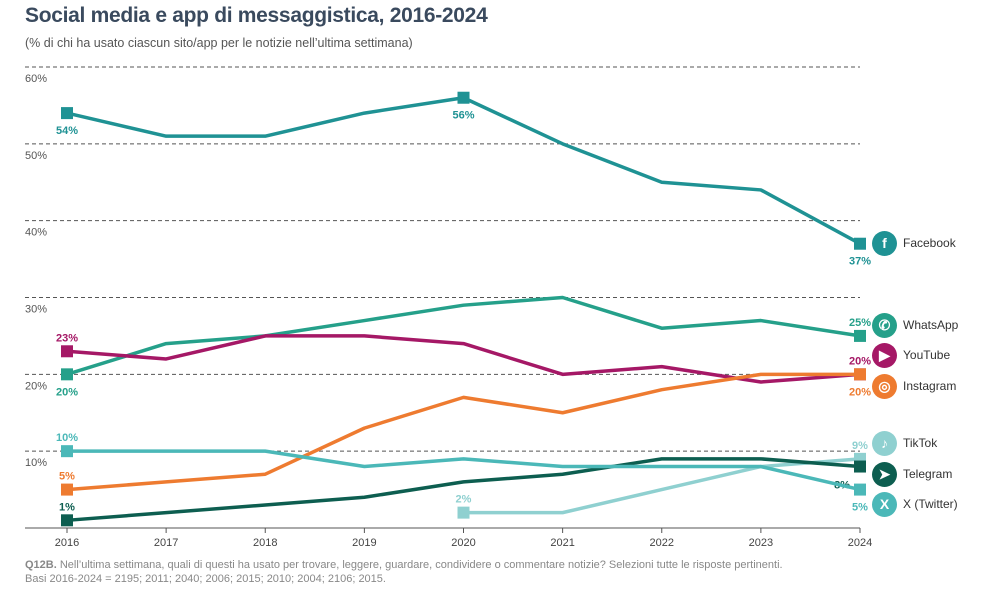 The width and height of the screenshot is (984, 603). What do you see at coordinates (662, 486) in the screenshot?
I see `series-line-tiktok` at bounding box center [662, 486].